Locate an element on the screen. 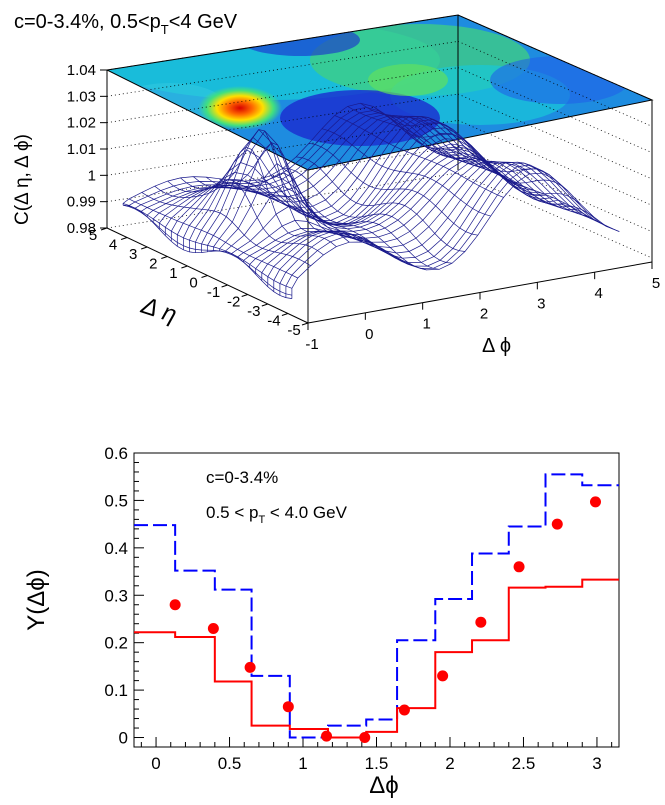 This screenshot has width=665, height=805. solid-step-line is located at coordinates (376, 658).